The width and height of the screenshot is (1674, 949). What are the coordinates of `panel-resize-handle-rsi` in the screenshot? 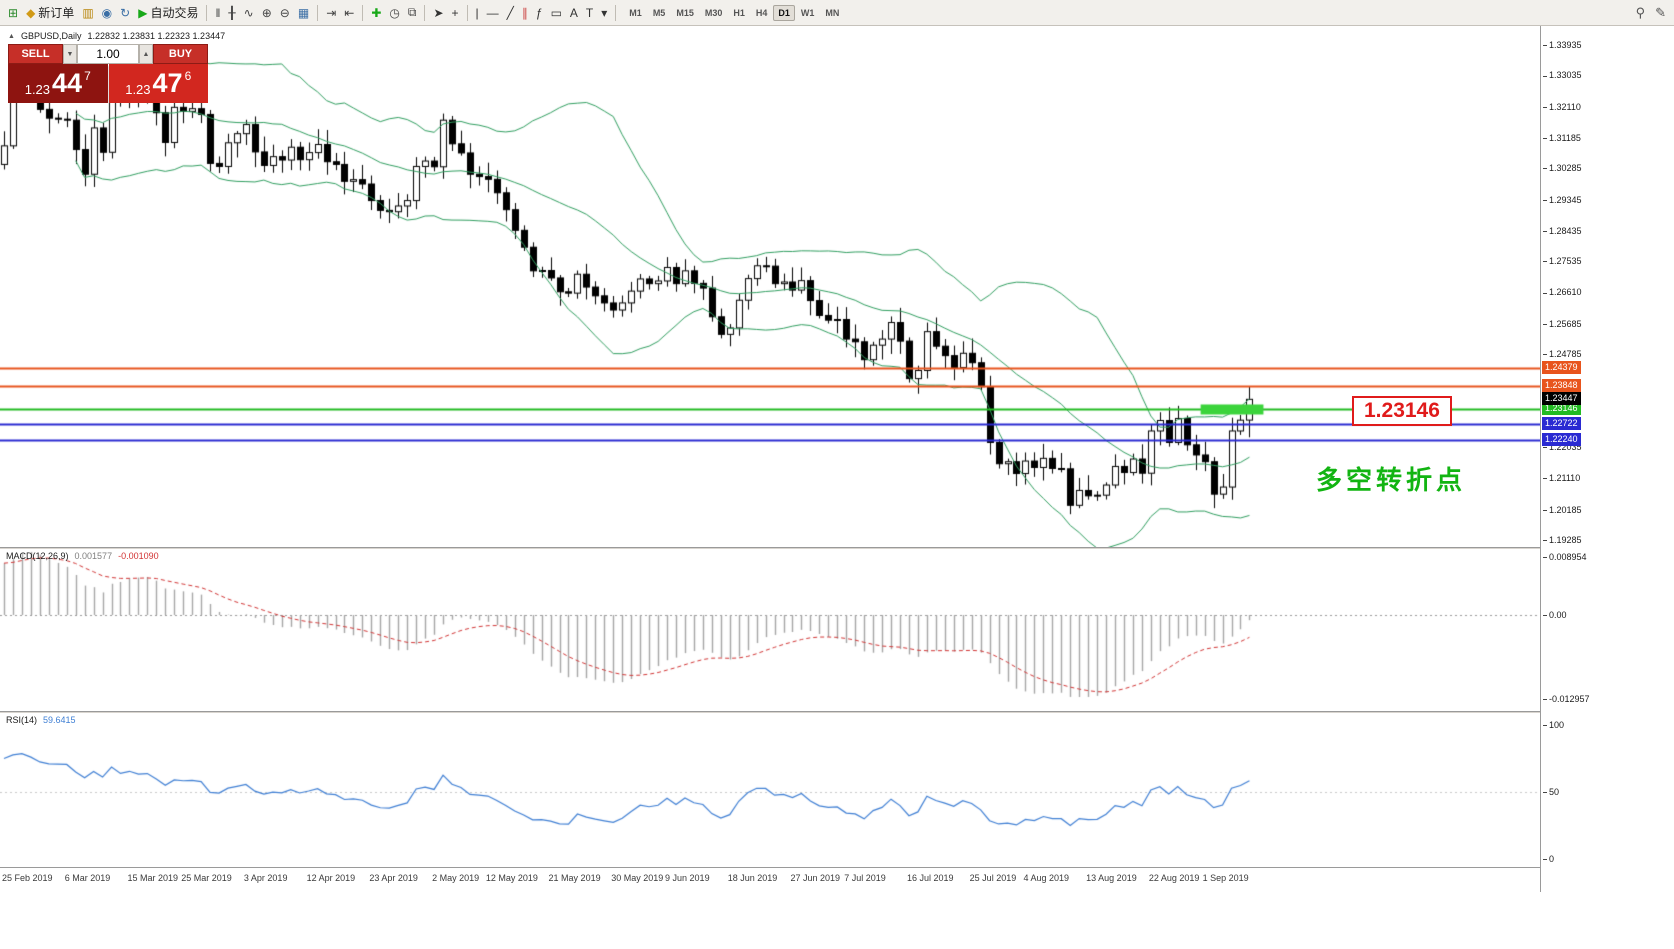 It's located at (837, 712).